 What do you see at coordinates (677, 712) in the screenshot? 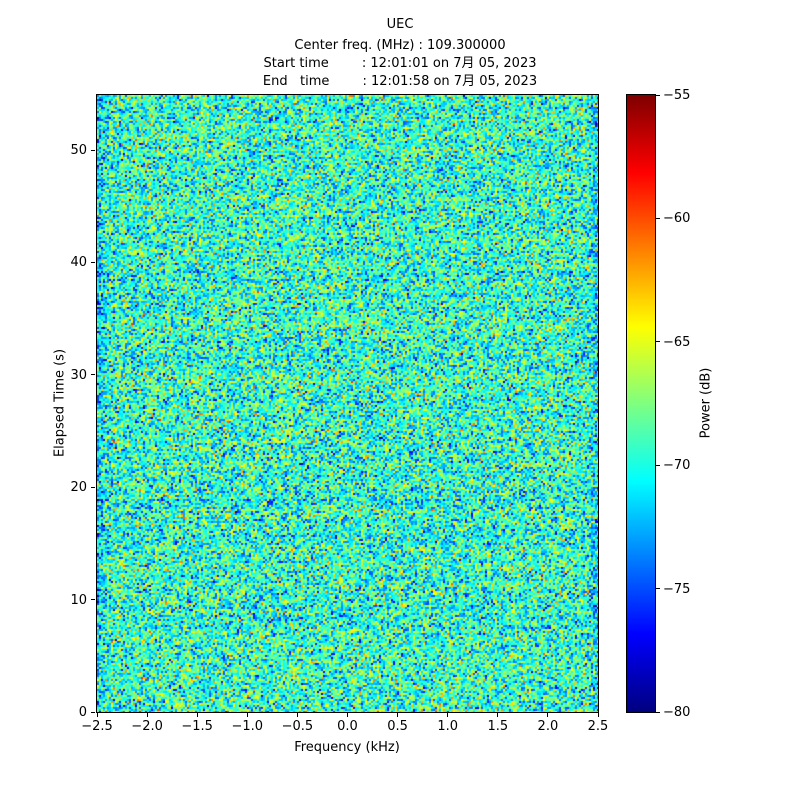
I see `colorbar-tick-label: −80` at bounding box center [677, 712].